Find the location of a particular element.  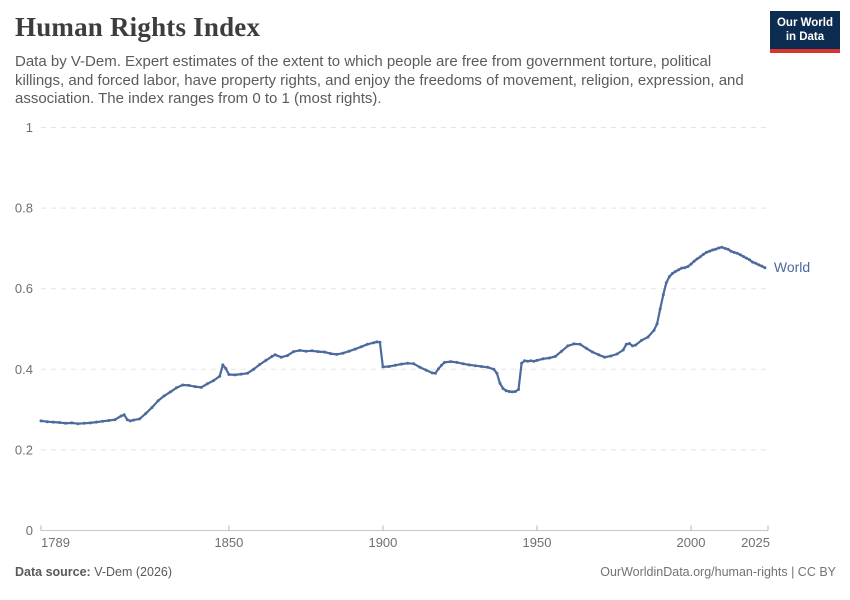

x-tick-label: 1789 is located at coordinates (55, 542).